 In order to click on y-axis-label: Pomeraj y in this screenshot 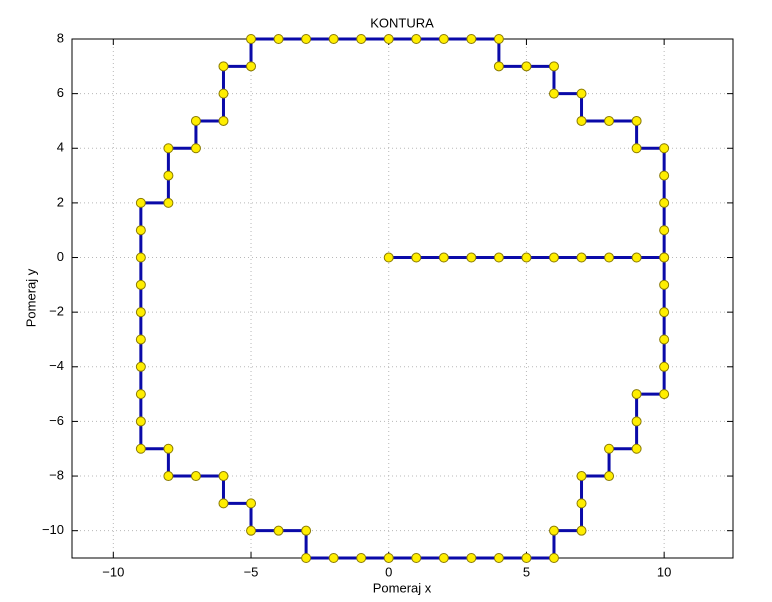, I will do `click(30, 297)`.